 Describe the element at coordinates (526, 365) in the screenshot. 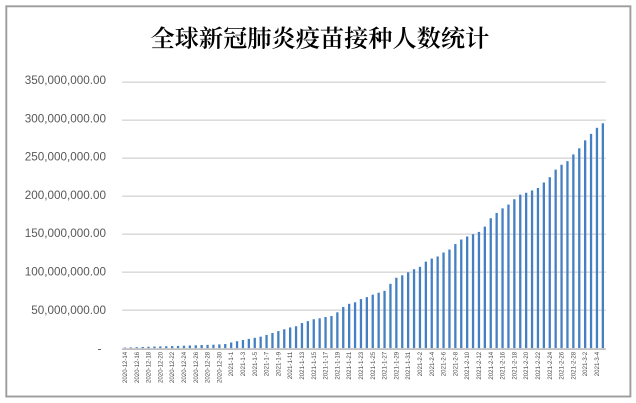

I see `svg-text: 2021-2-20` at that location.